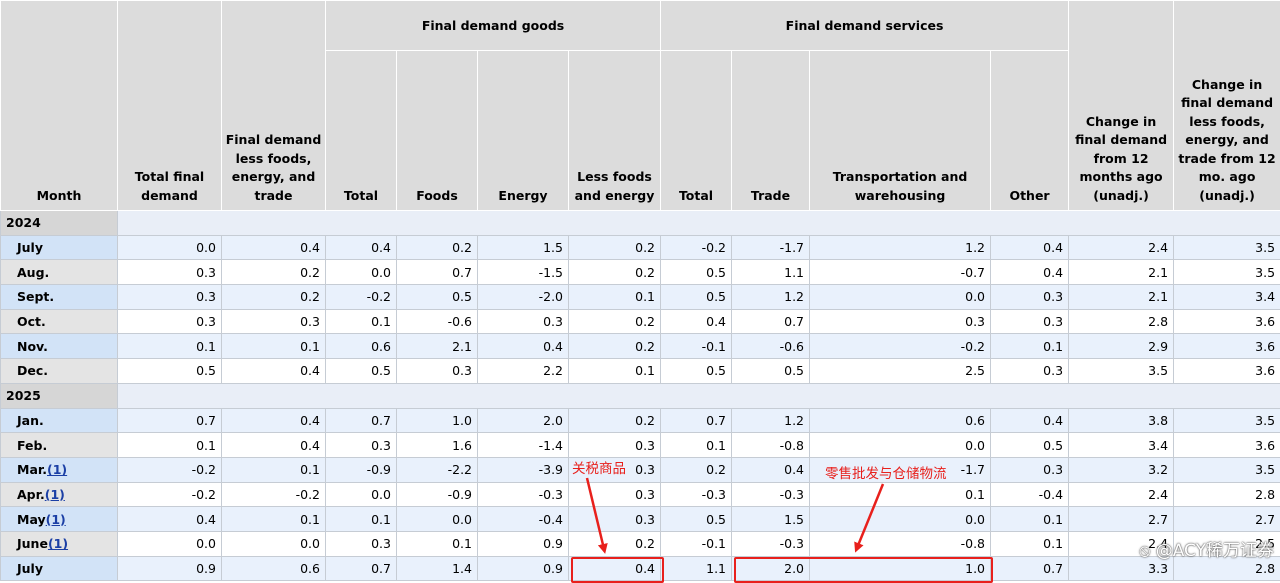 The width and height of the screenshot is (1280, 583). I want to click on month-label: May, so click(31, 519).